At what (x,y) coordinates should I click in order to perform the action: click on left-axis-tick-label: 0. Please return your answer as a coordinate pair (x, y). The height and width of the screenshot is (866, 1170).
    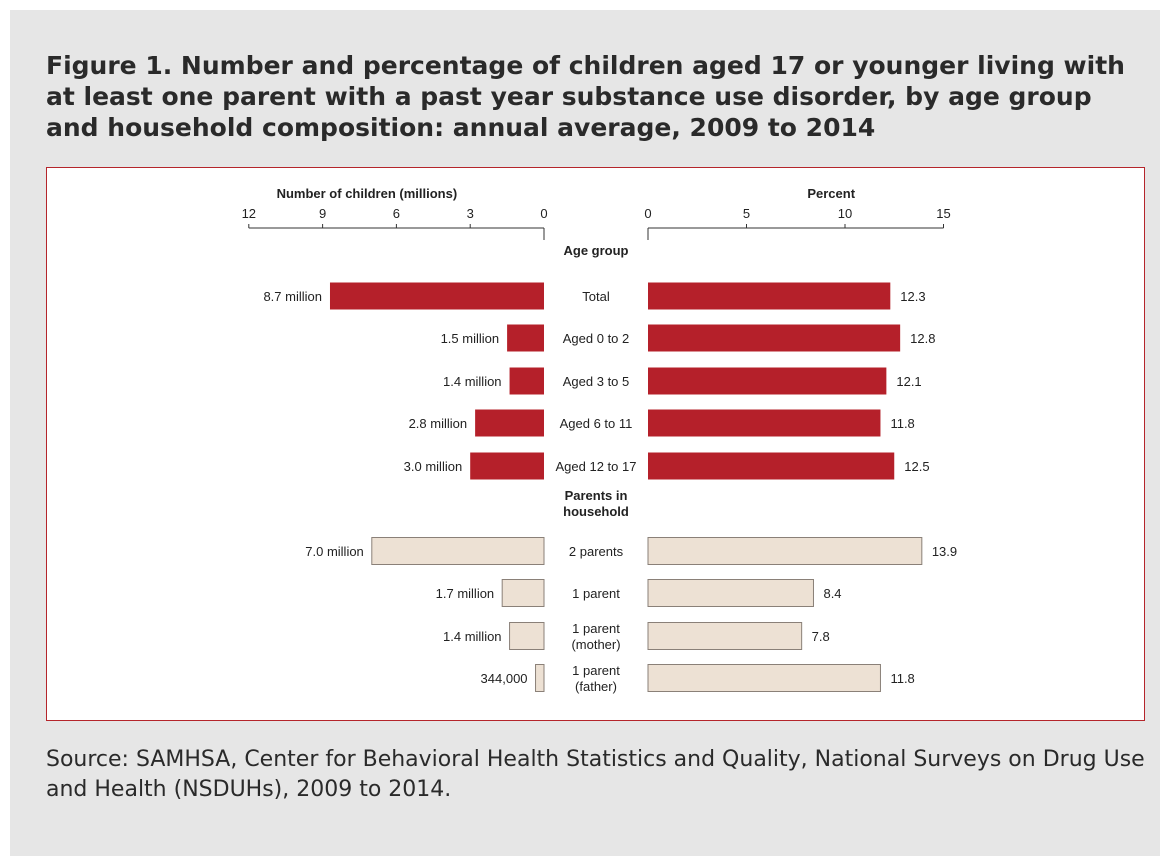
    Looking at the image, I should click on (543, 213).